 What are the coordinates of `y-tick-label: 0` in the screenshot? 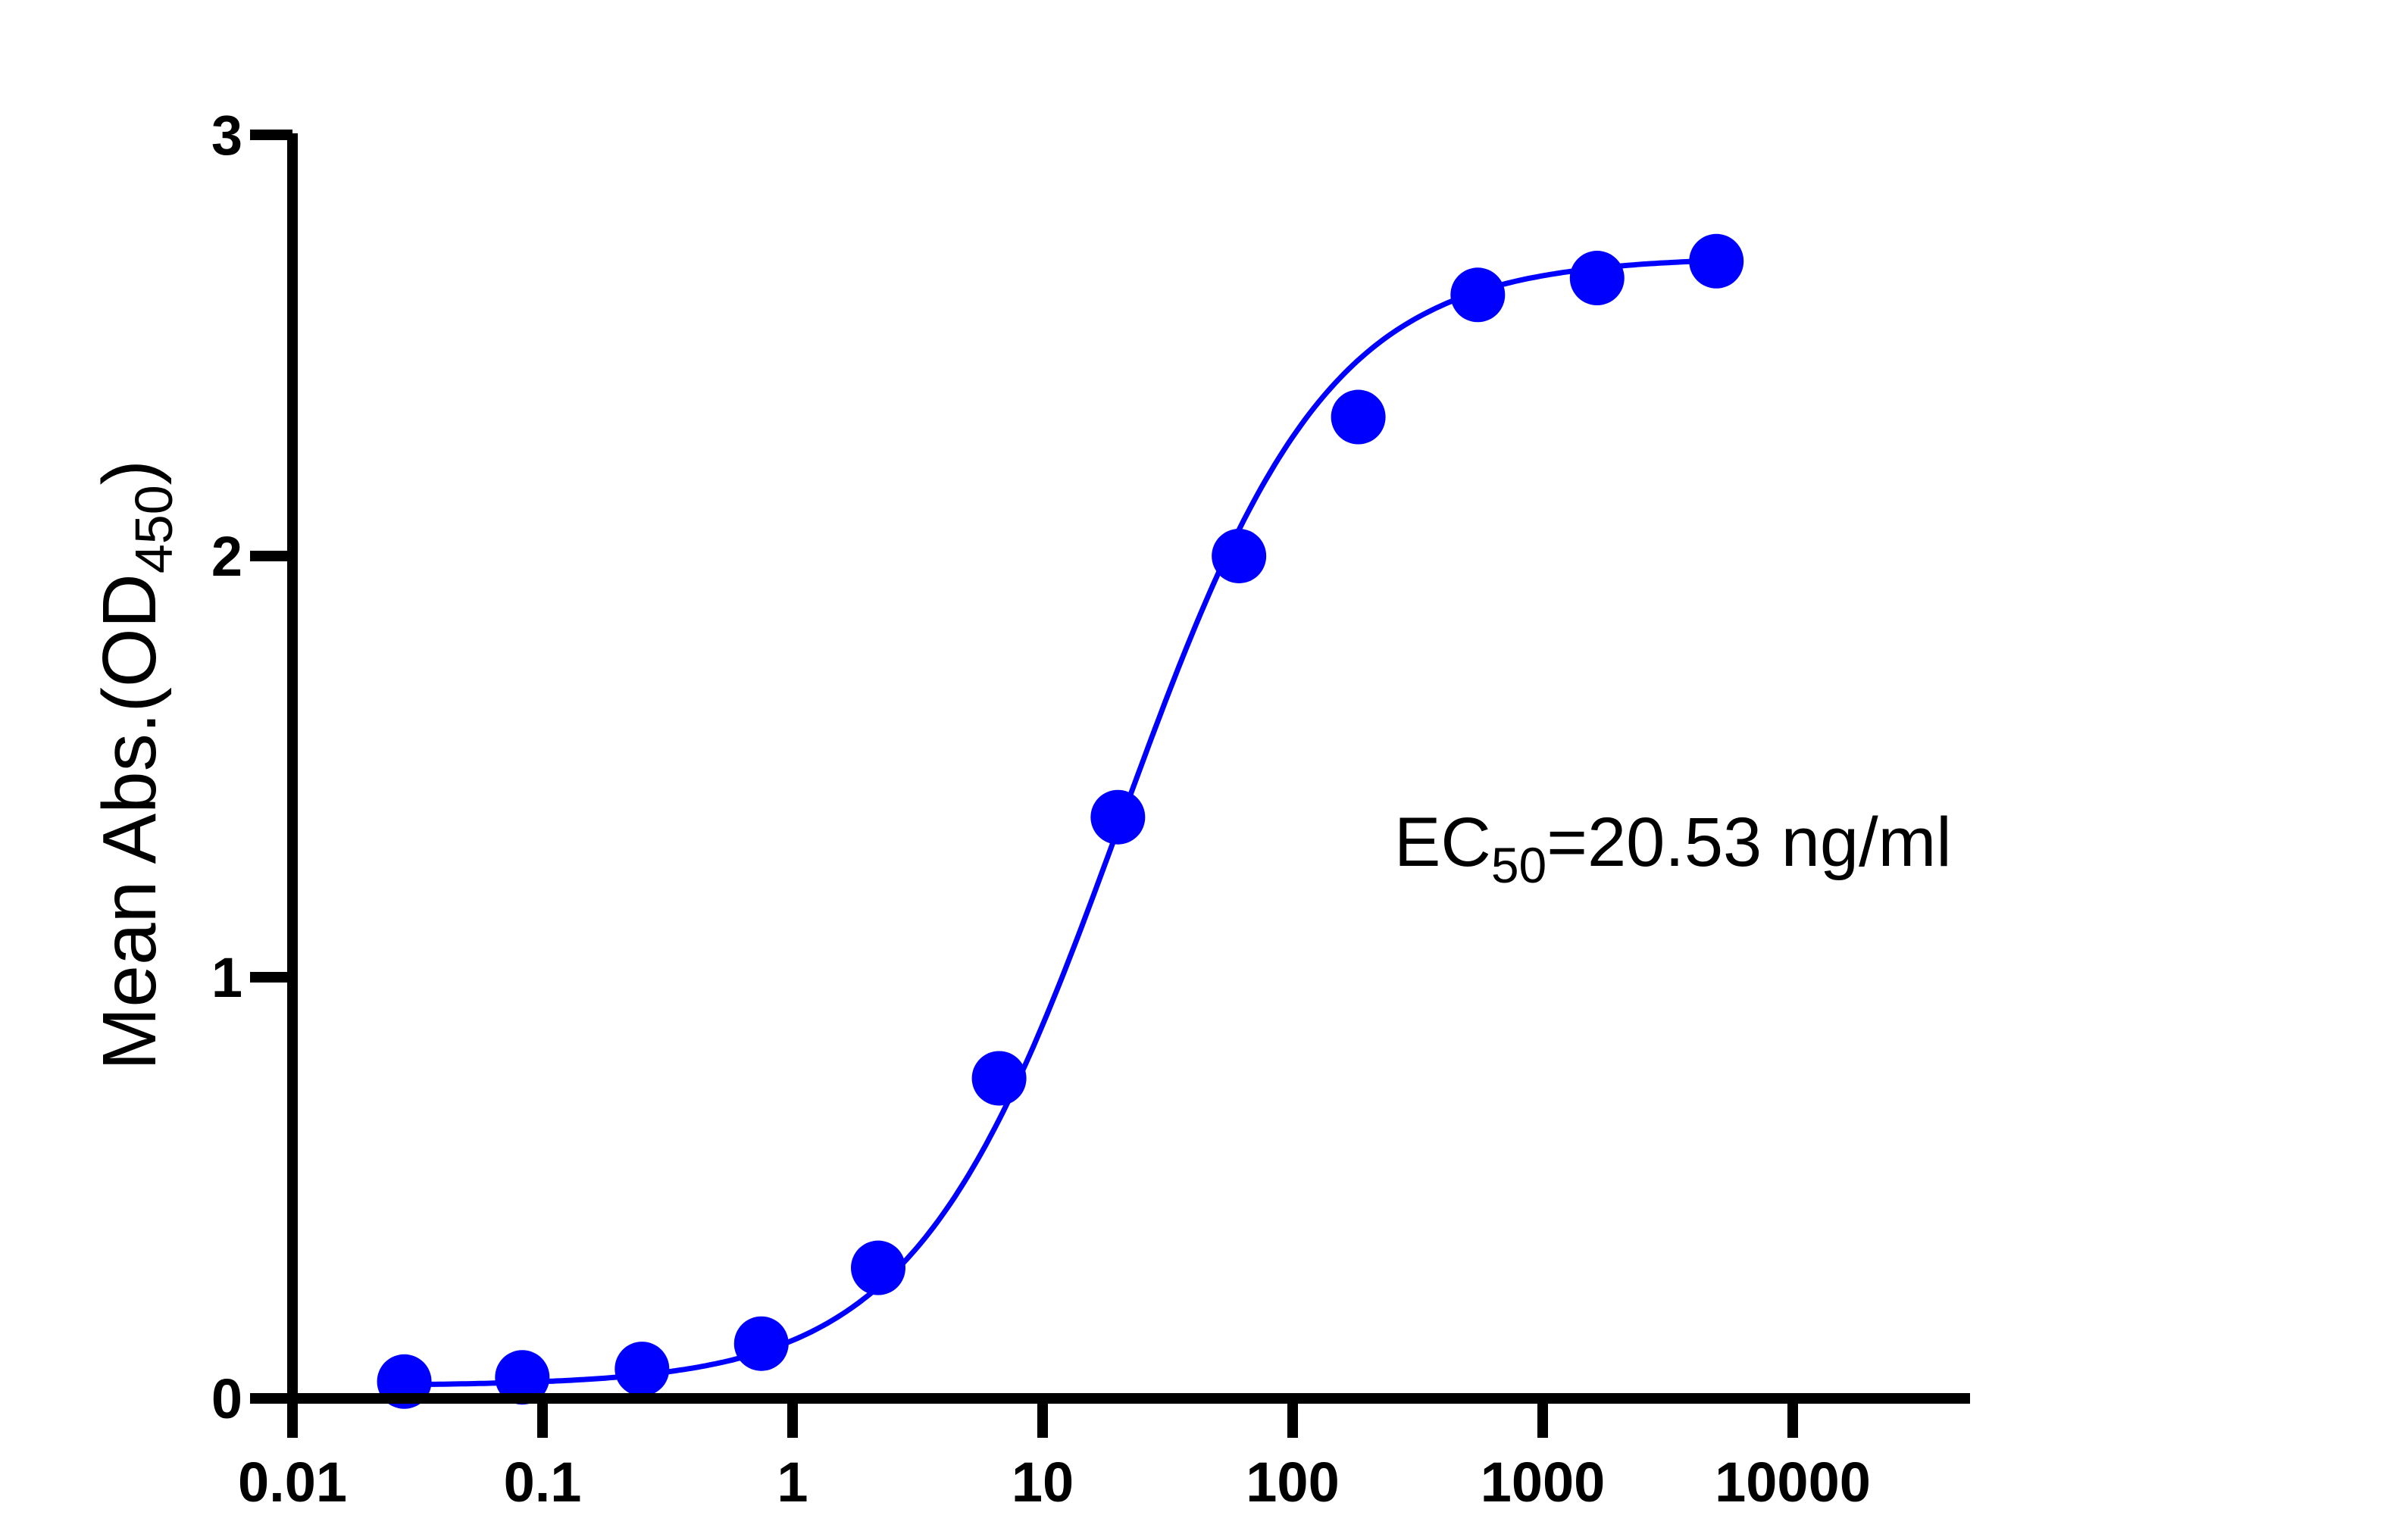 It's located at (226, 1399).